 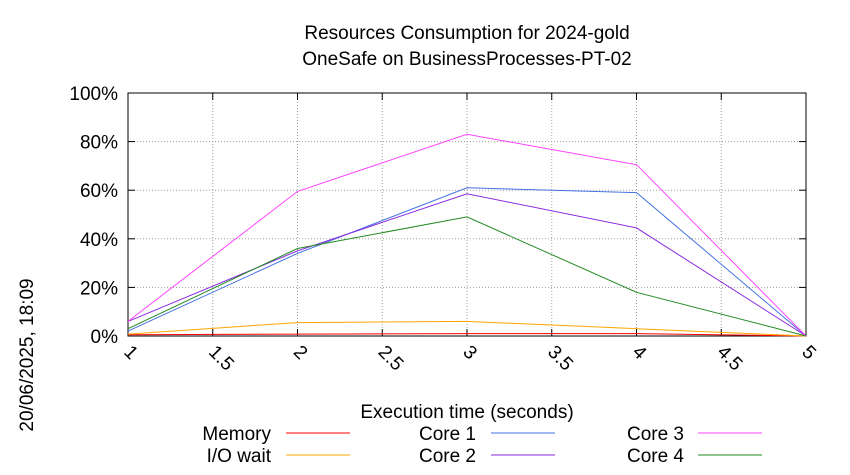 I want to click on y-tick-label: 100%, so click(x=93, y=94).